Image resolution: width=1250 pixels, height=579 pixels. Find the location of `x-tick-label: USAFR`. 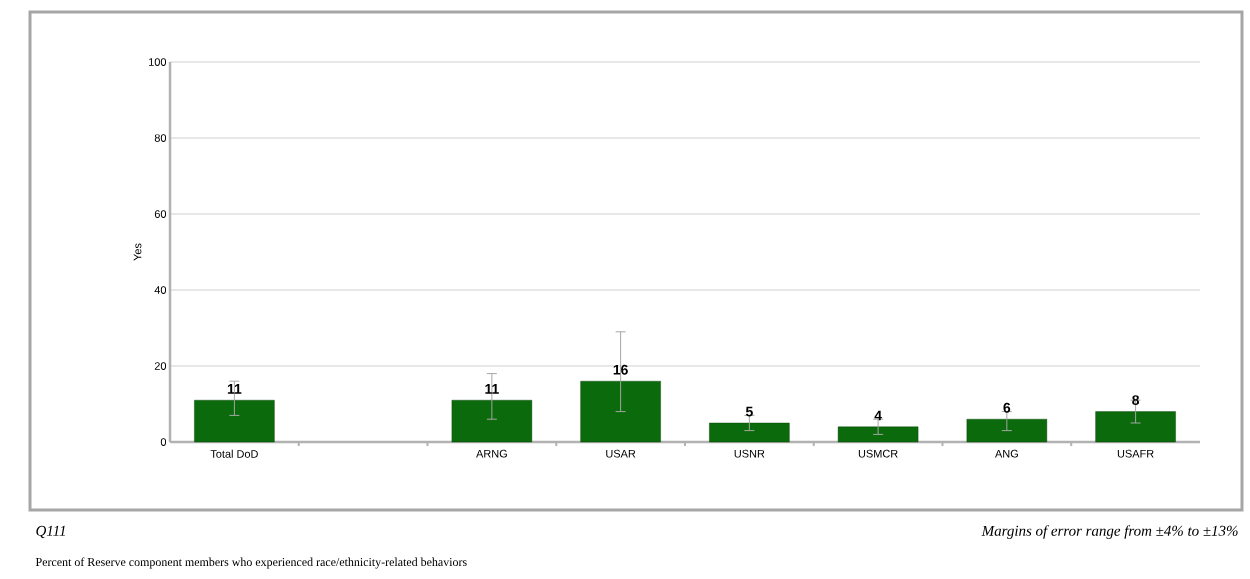

x-tick-label: USAFR is located at coordinates (1135, 453).